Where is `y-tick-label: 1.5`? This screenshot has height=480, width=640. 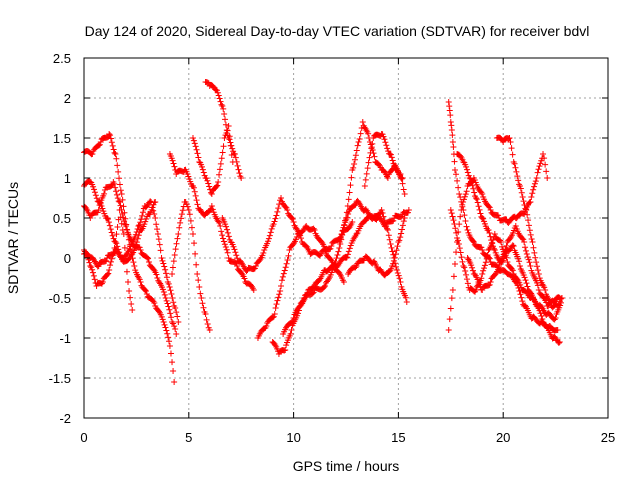
y-tick-label: 1.5 is located at coordinates (62, 138).